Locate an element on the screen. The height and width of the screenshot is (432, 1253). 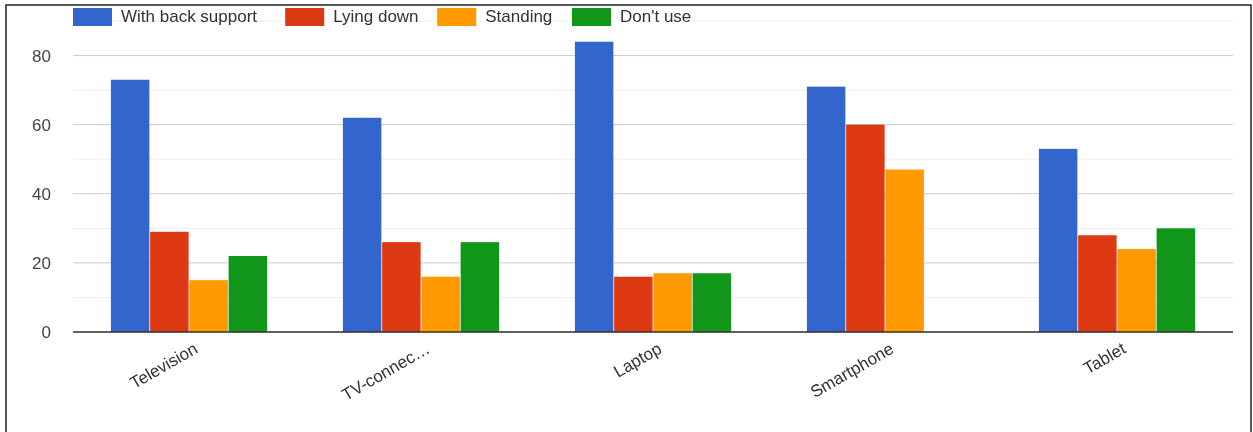
y-tick-label: 40 is located at coordinates (41, 194).